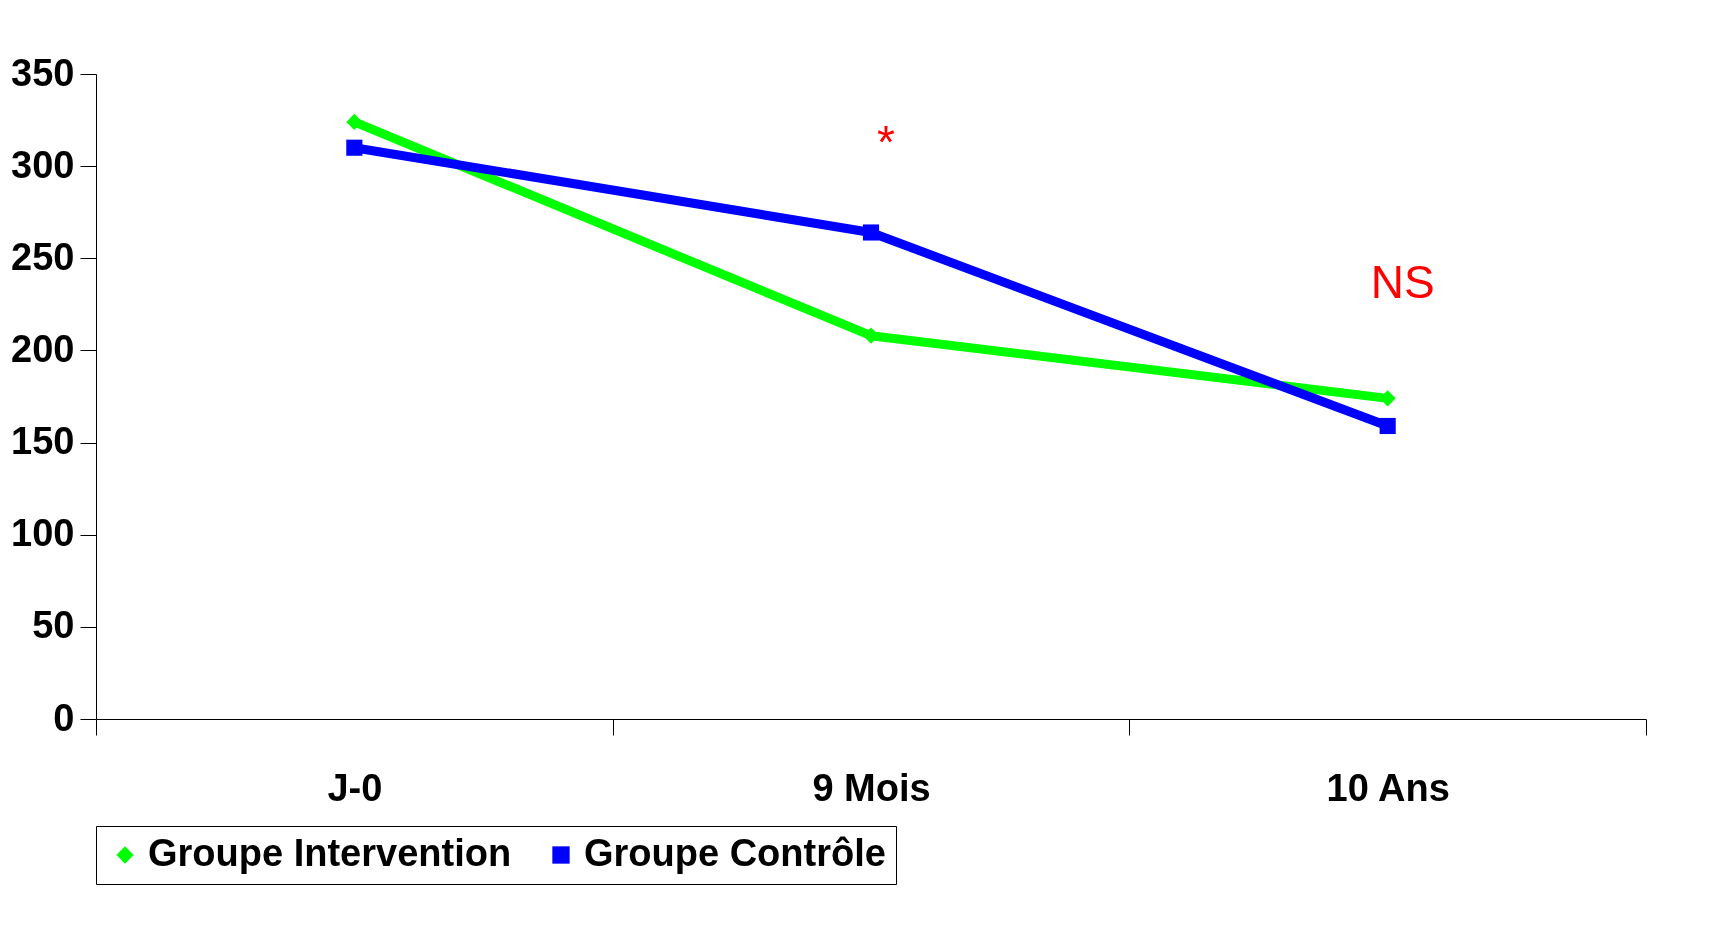 The height and width of the screenshot is (932, 1717). I want to click on y-tick-label: 50, so click(53, 625).